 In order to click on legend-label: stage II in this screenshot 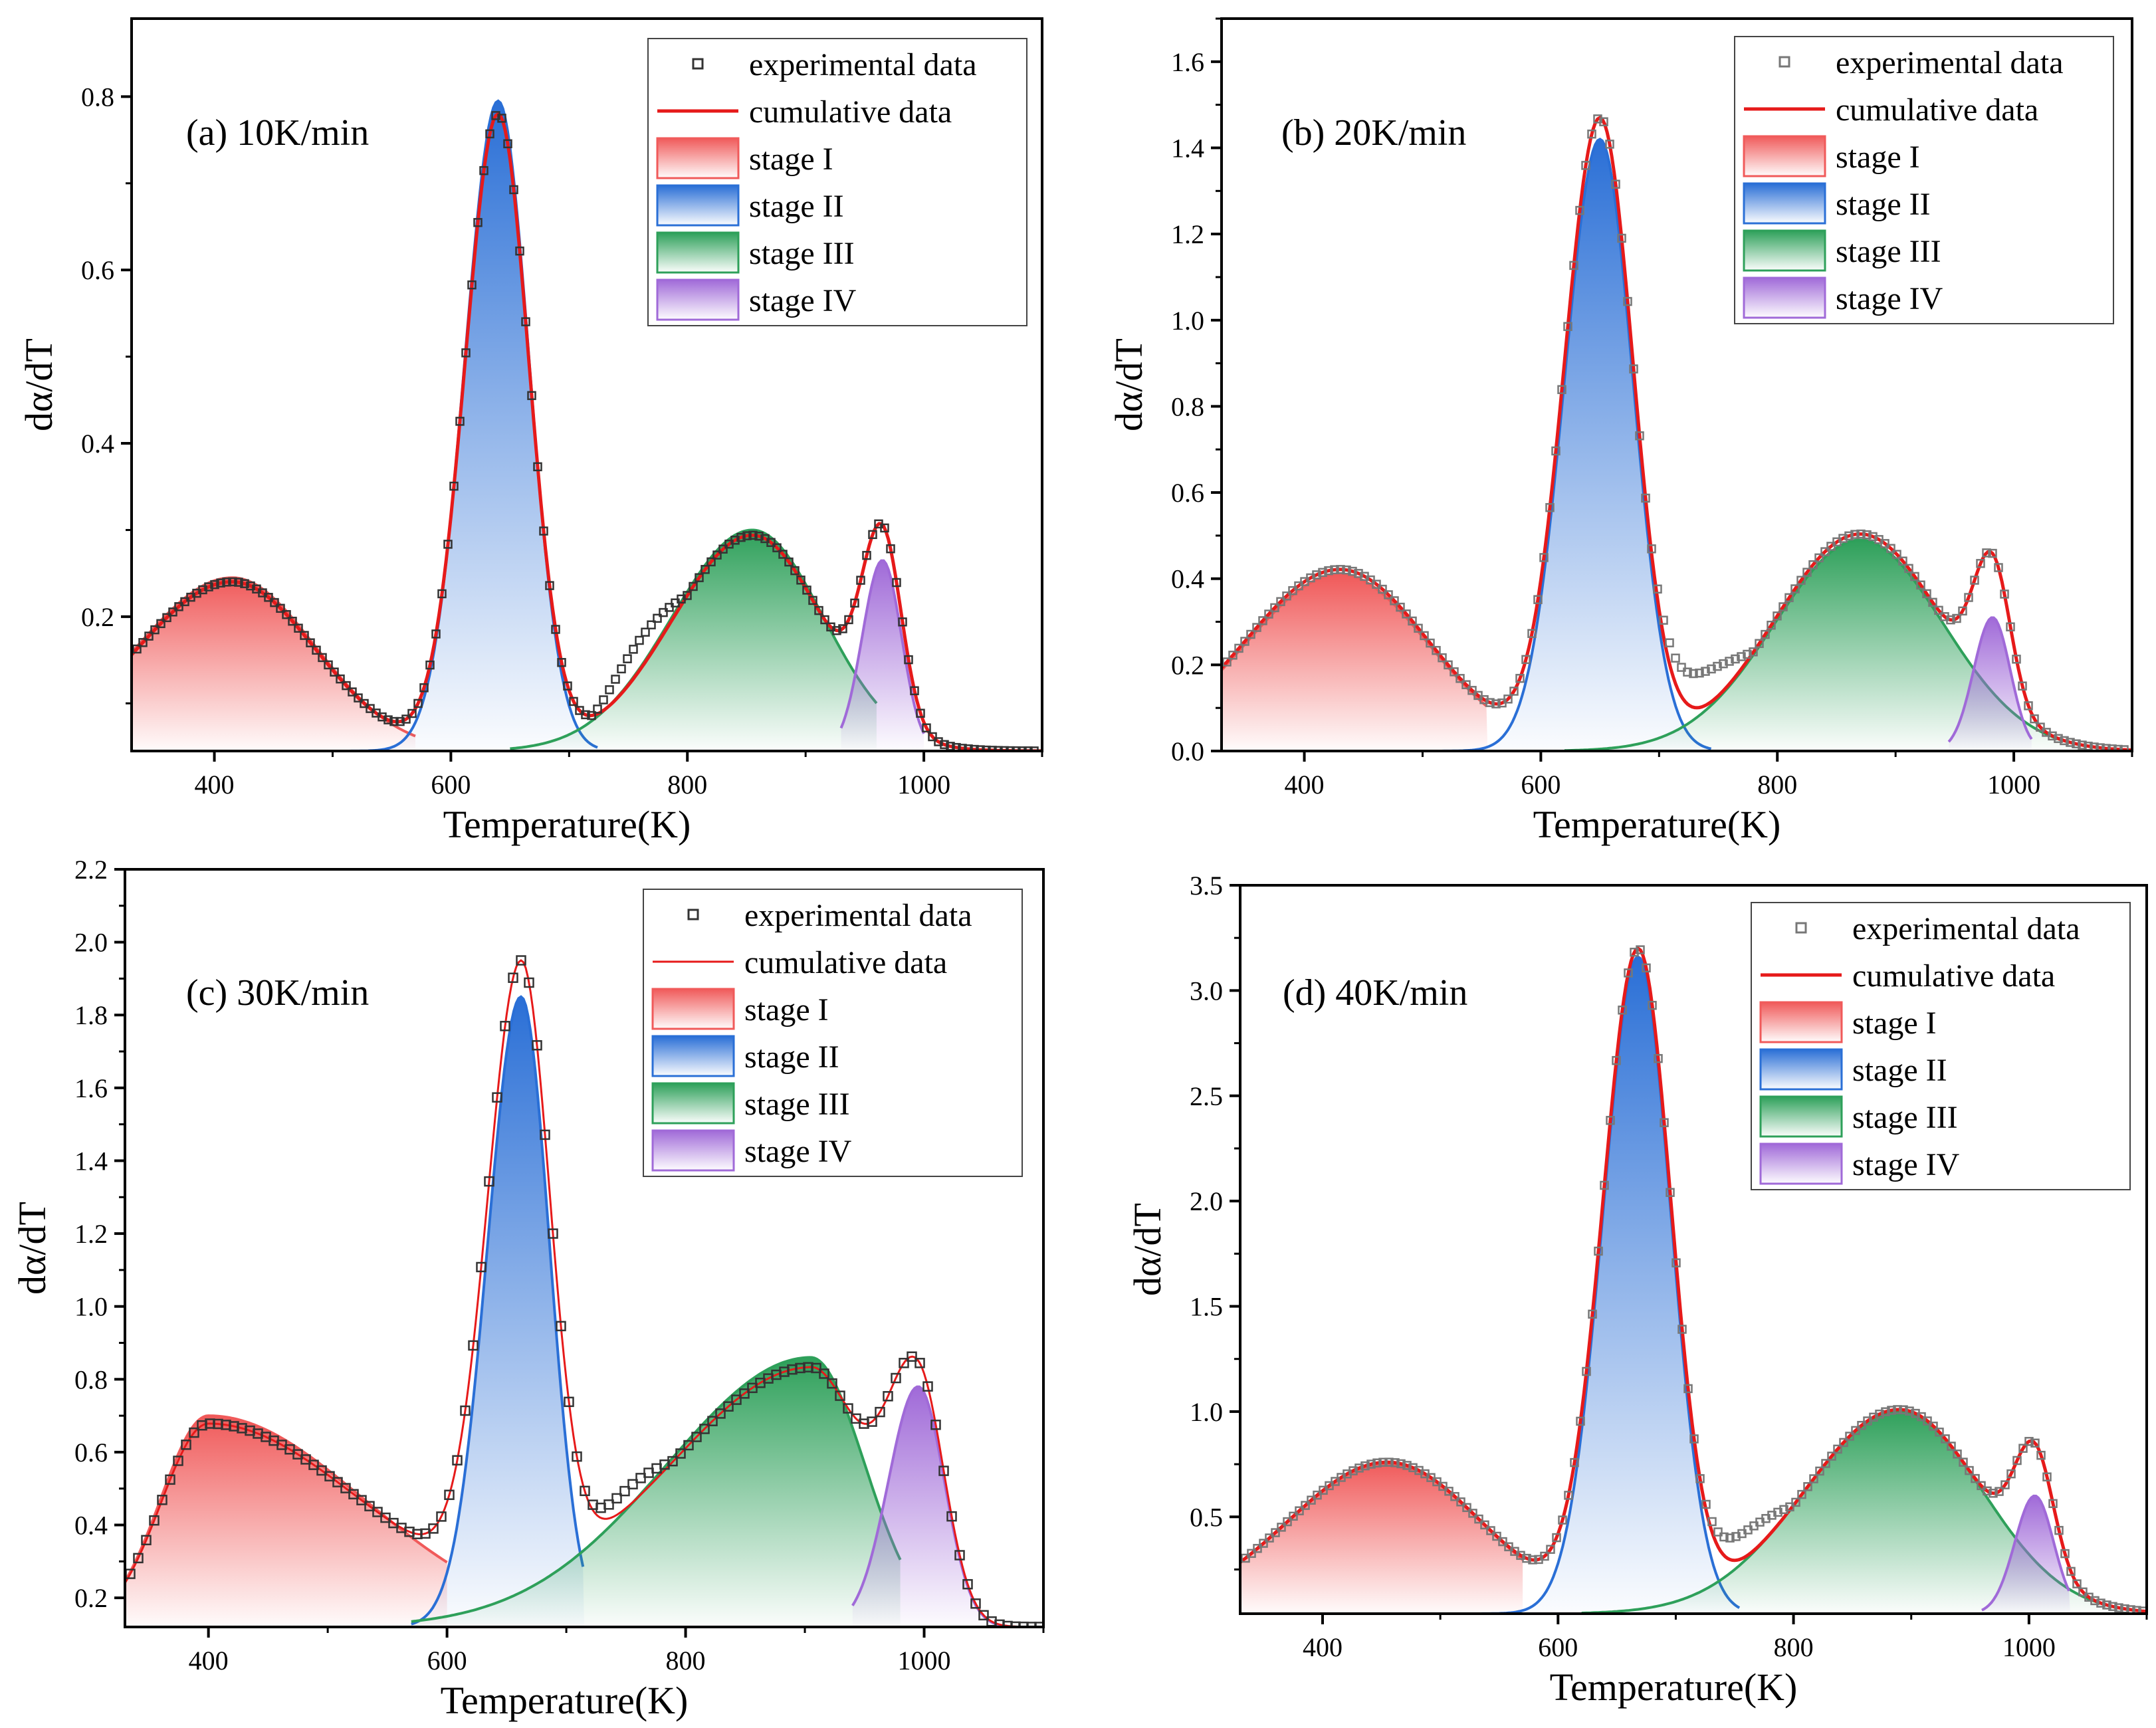, I will do `click(1883, 204)`.